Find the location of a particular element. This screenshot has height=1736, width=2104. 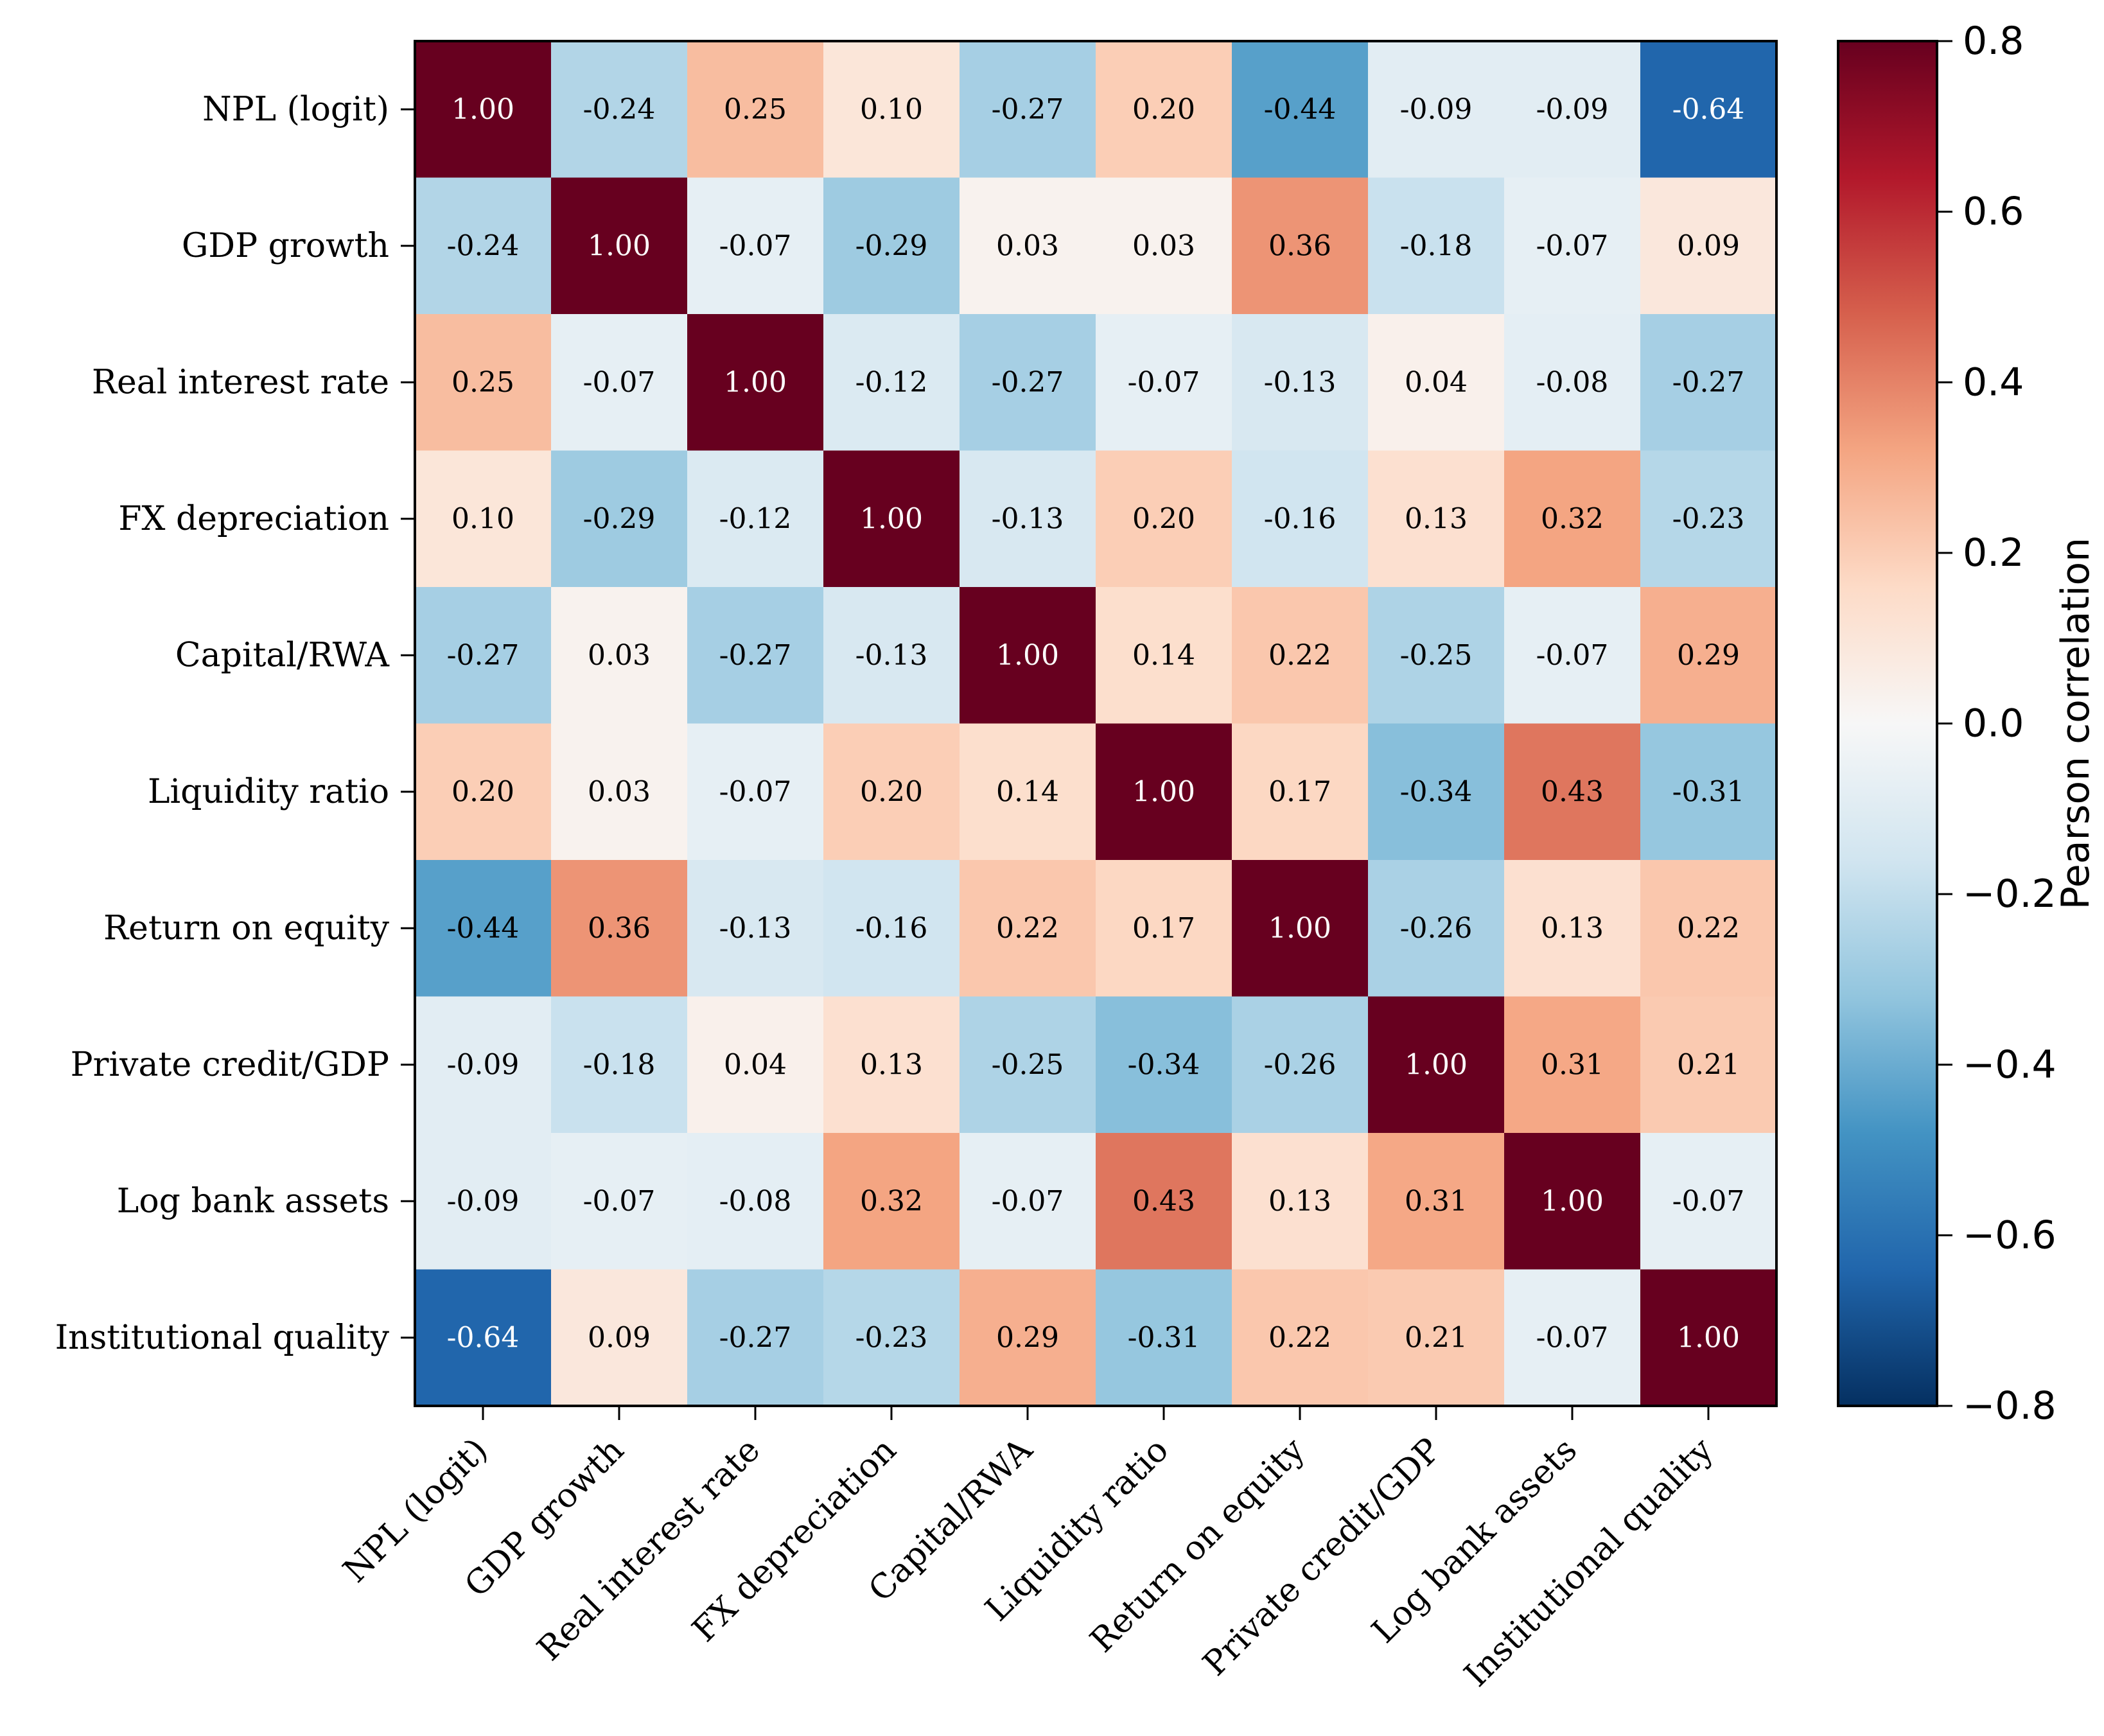

cell-value-label: 0.09 is located at coordinates (1708, 245).